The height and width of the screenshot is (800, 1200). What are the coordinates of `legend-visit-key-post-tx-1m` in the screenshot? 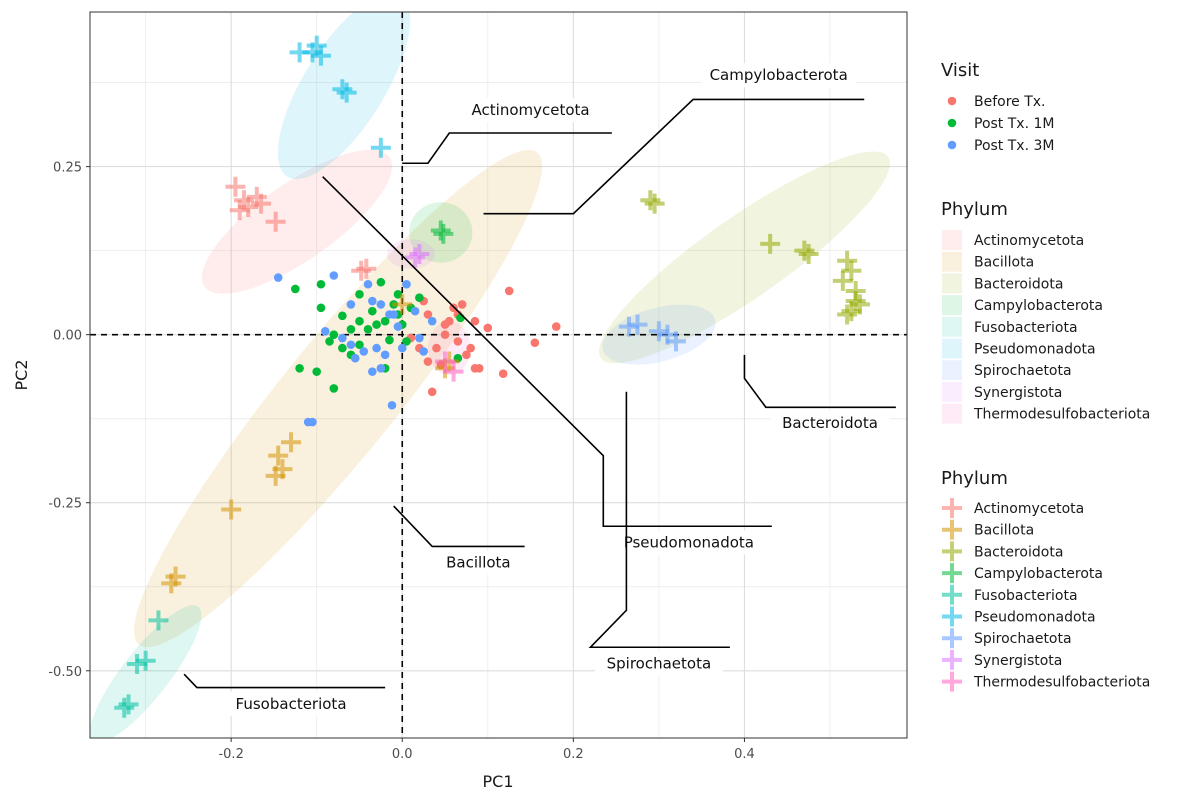 It's located at (952, 123).